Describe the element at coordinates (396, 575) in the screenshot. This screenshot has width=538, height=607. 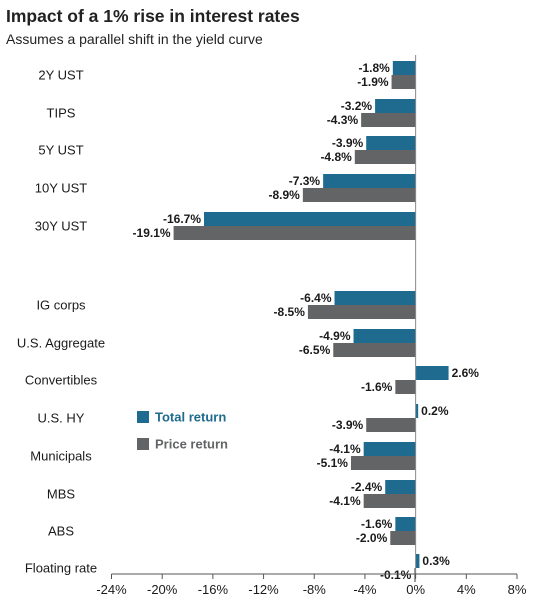
I see `data-label: -0.1%` at that location.